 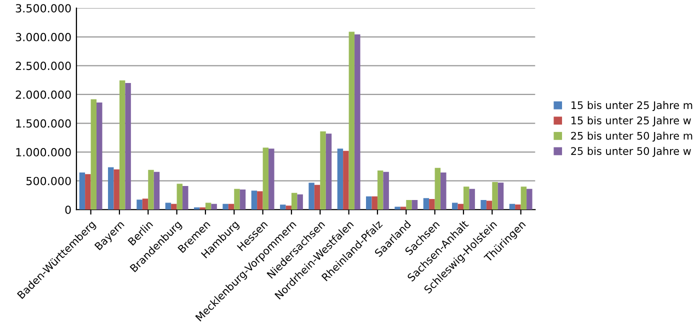 I want to click on y-tick-label: 500.000, so click(x=48, y=181).